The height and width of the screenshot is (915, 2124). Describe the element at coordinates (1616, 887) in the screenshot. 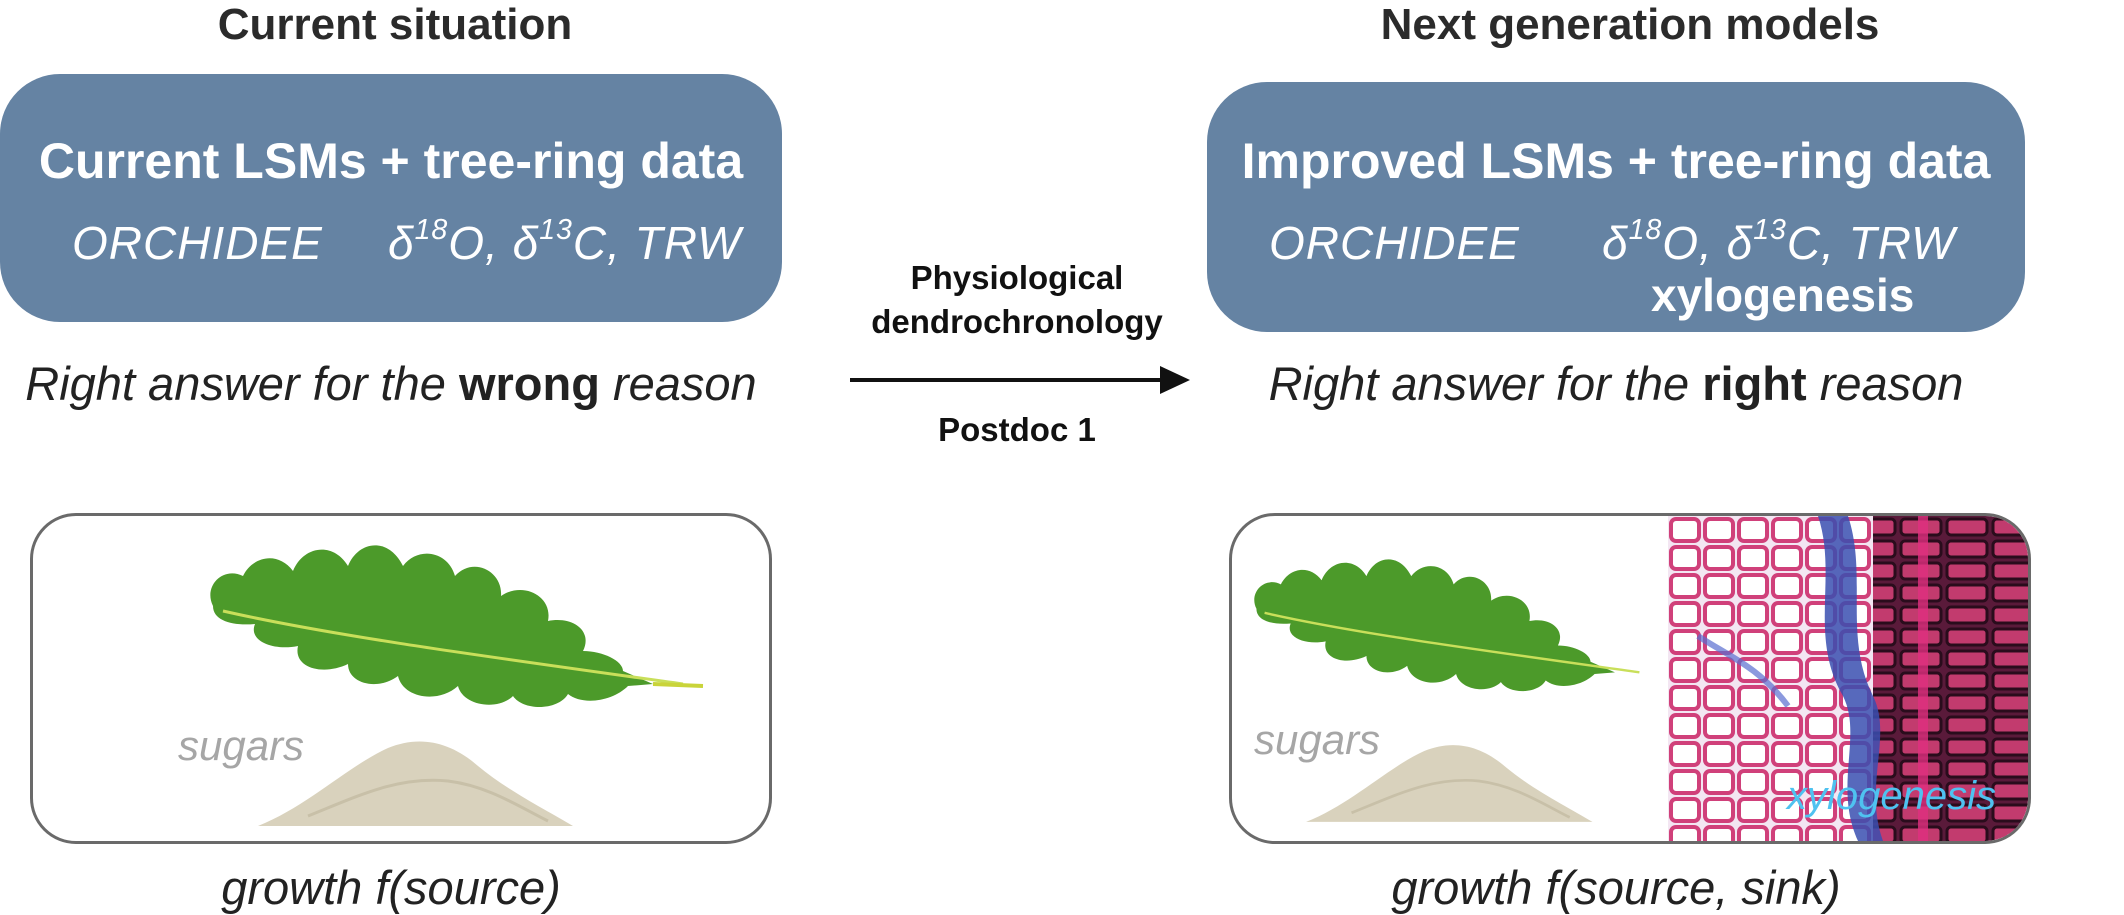

I see `right-caption: growth f(source, sink)` at that location.